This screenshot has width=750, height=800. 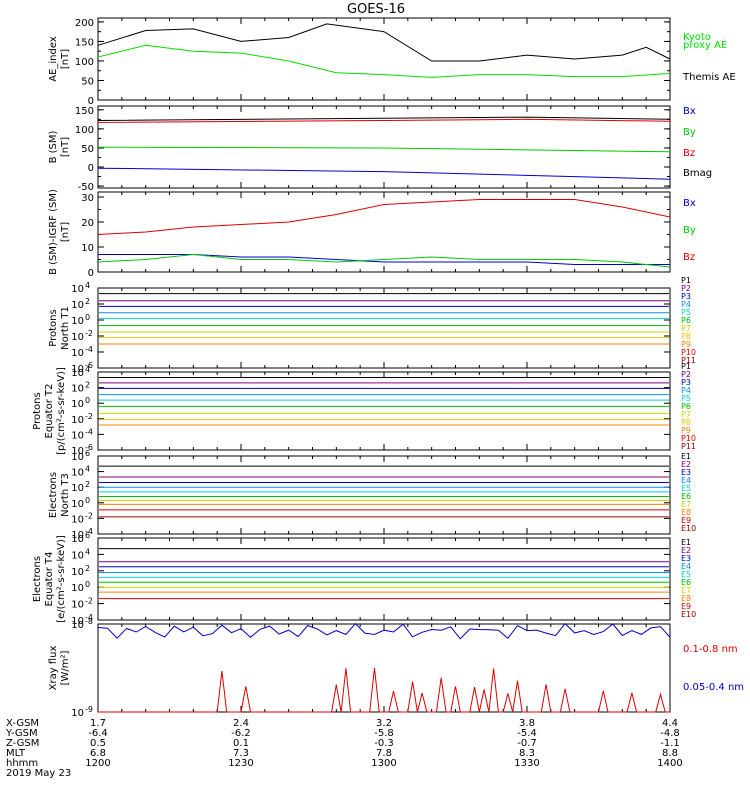 What do you see at coordinates (384, 733) in the screenshot?
I see `x-row-value: -5.8` at bounding box center [384, 733].